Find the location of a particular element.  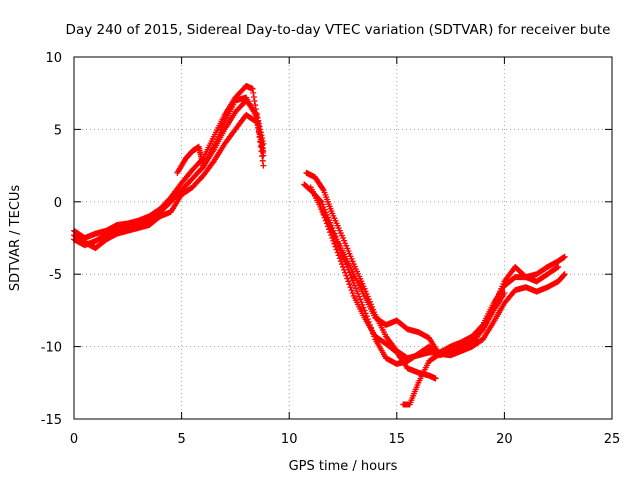

y-tick-label: -10 is located at coordinates (51, 348).